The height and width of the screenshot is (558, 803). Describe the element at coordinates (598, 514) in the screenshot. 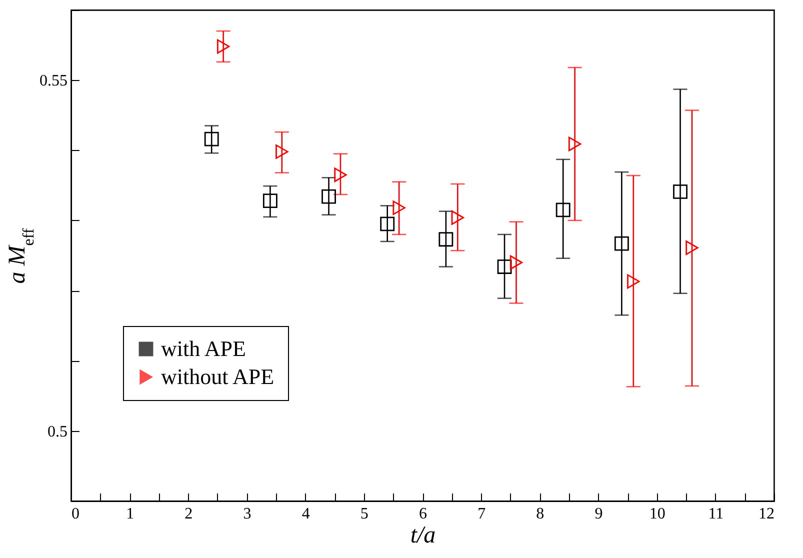

I see `x-tick-label: 9` at that location.